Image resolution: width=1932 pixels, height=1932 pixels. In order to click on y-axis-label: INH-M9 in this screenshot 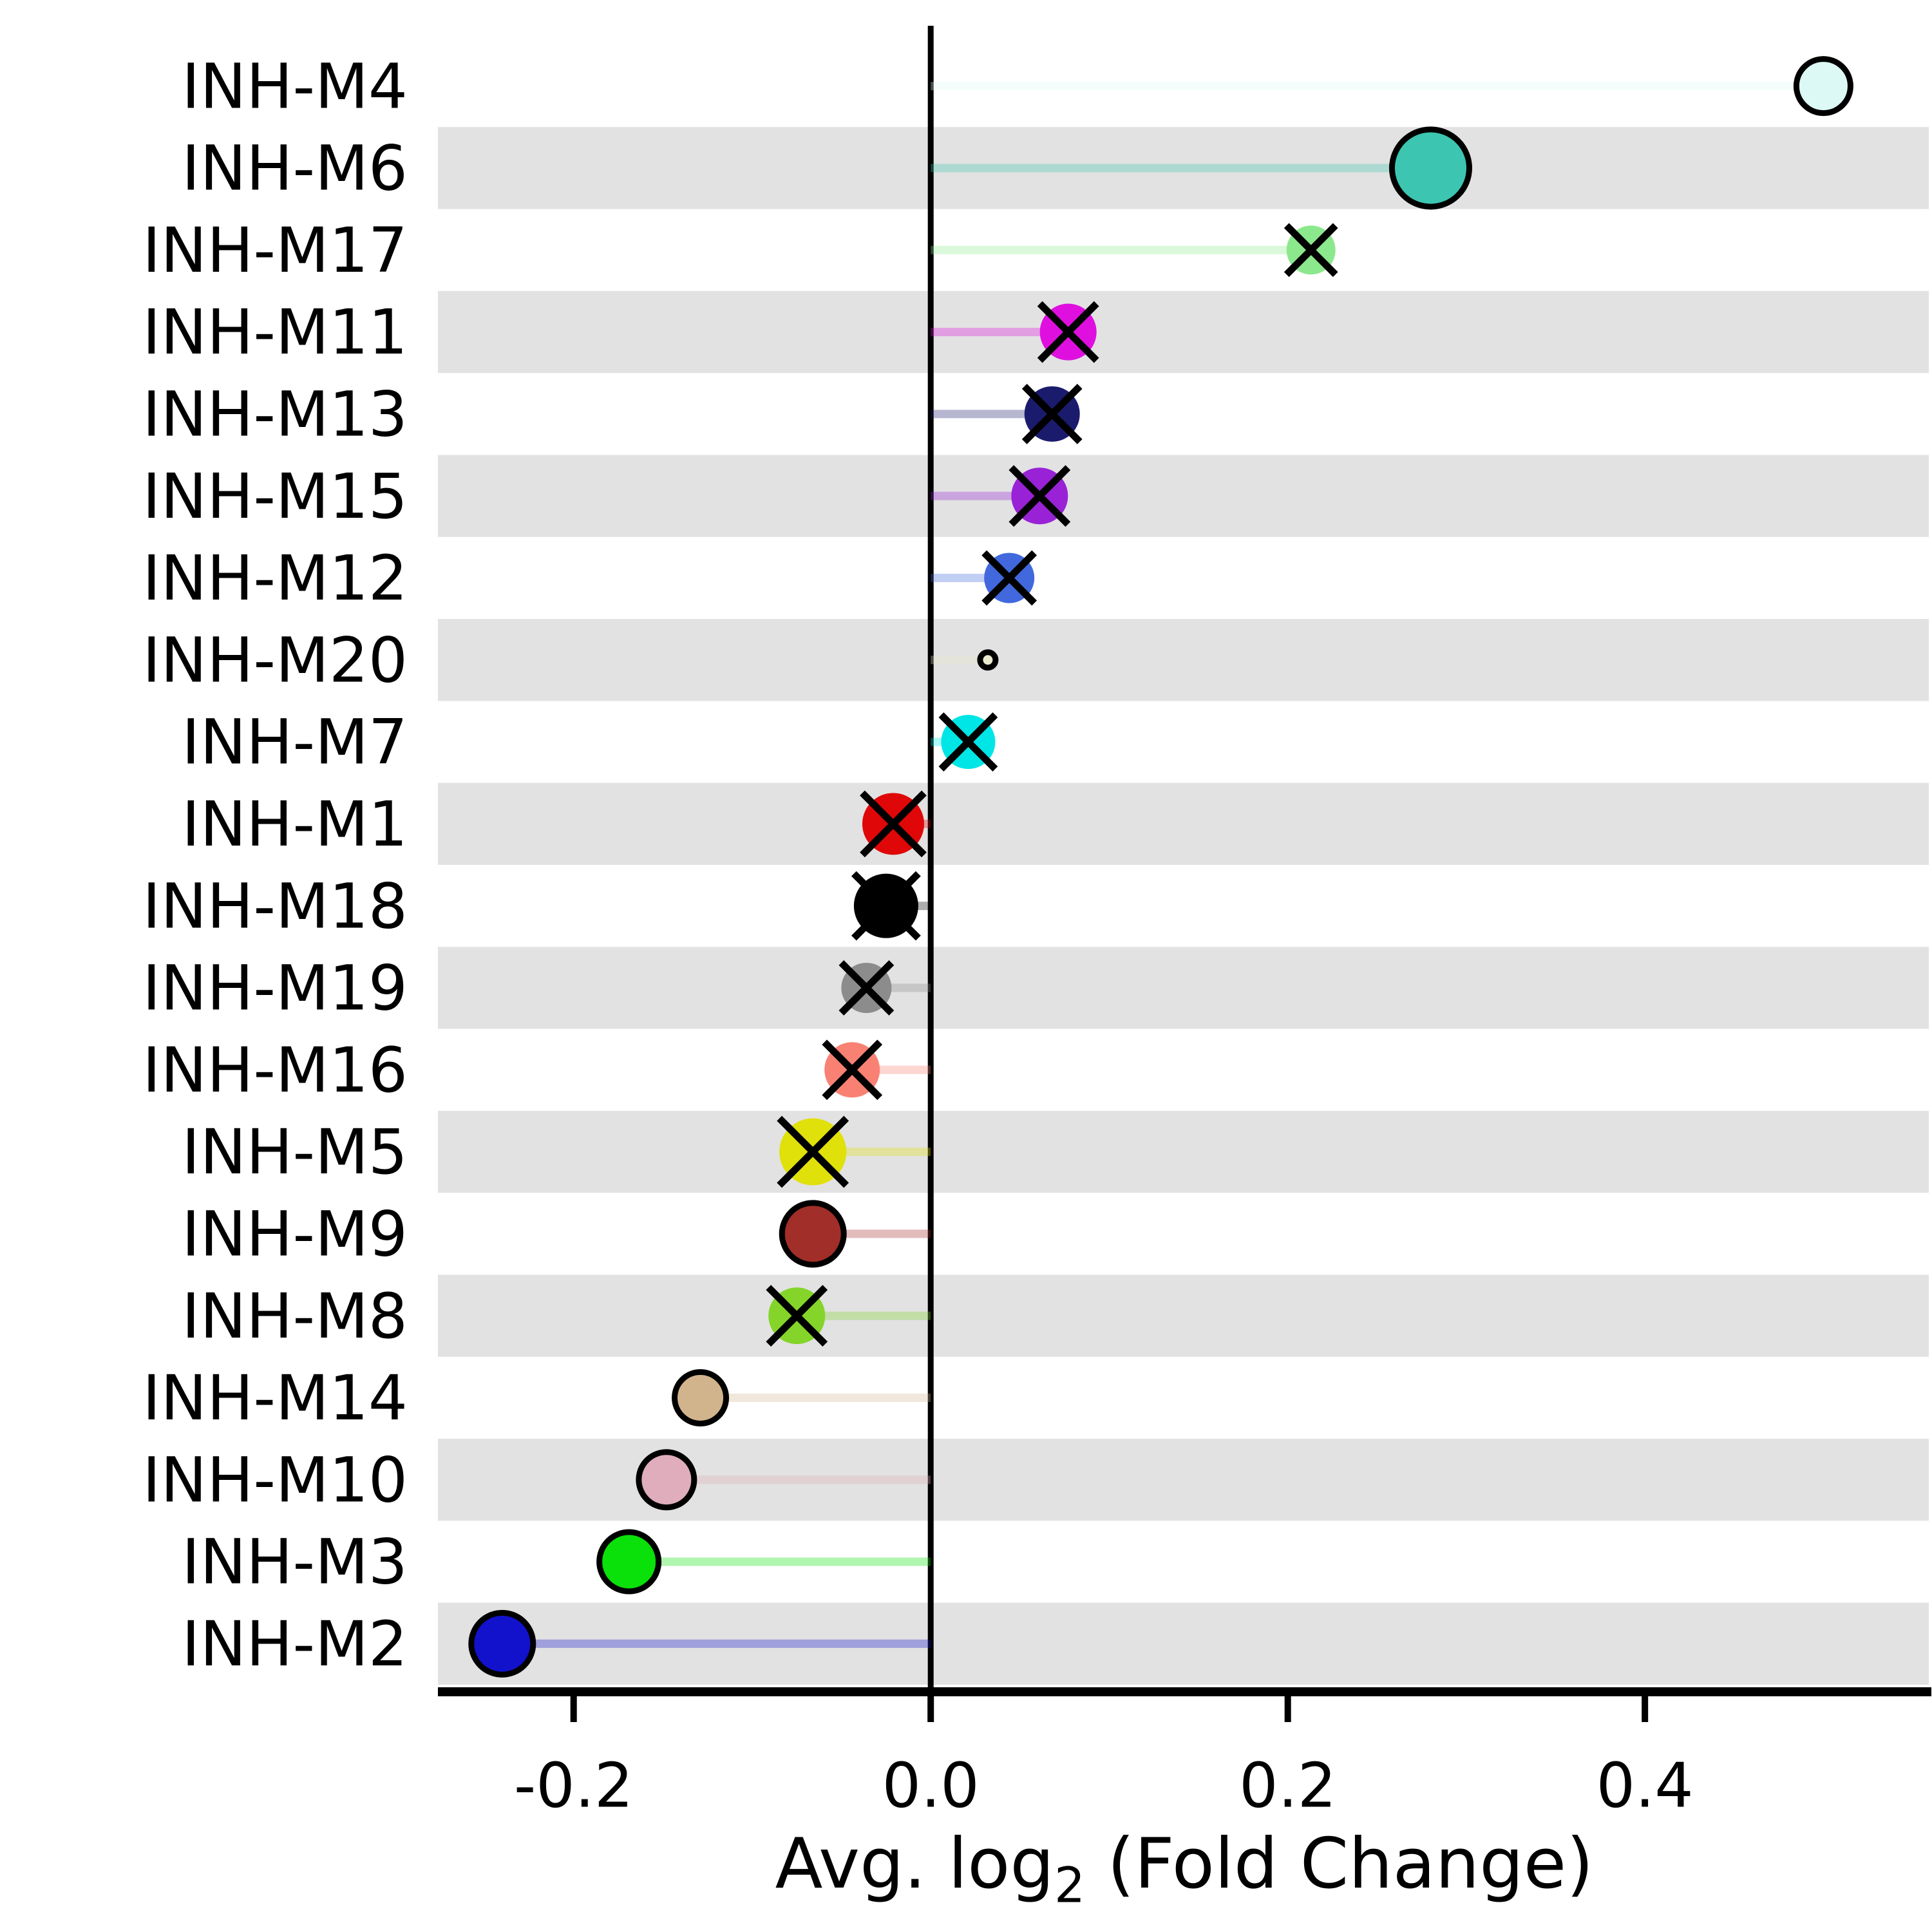, I will do `click(295, 1234)`.